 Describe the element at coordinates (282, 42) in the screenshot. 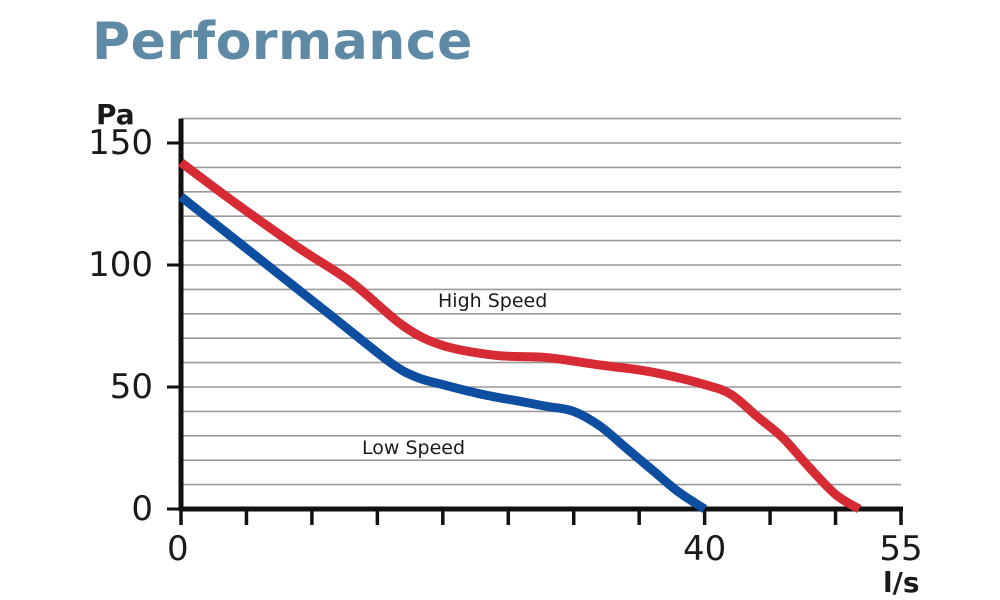

I see `chart-title: Performance` at that location.